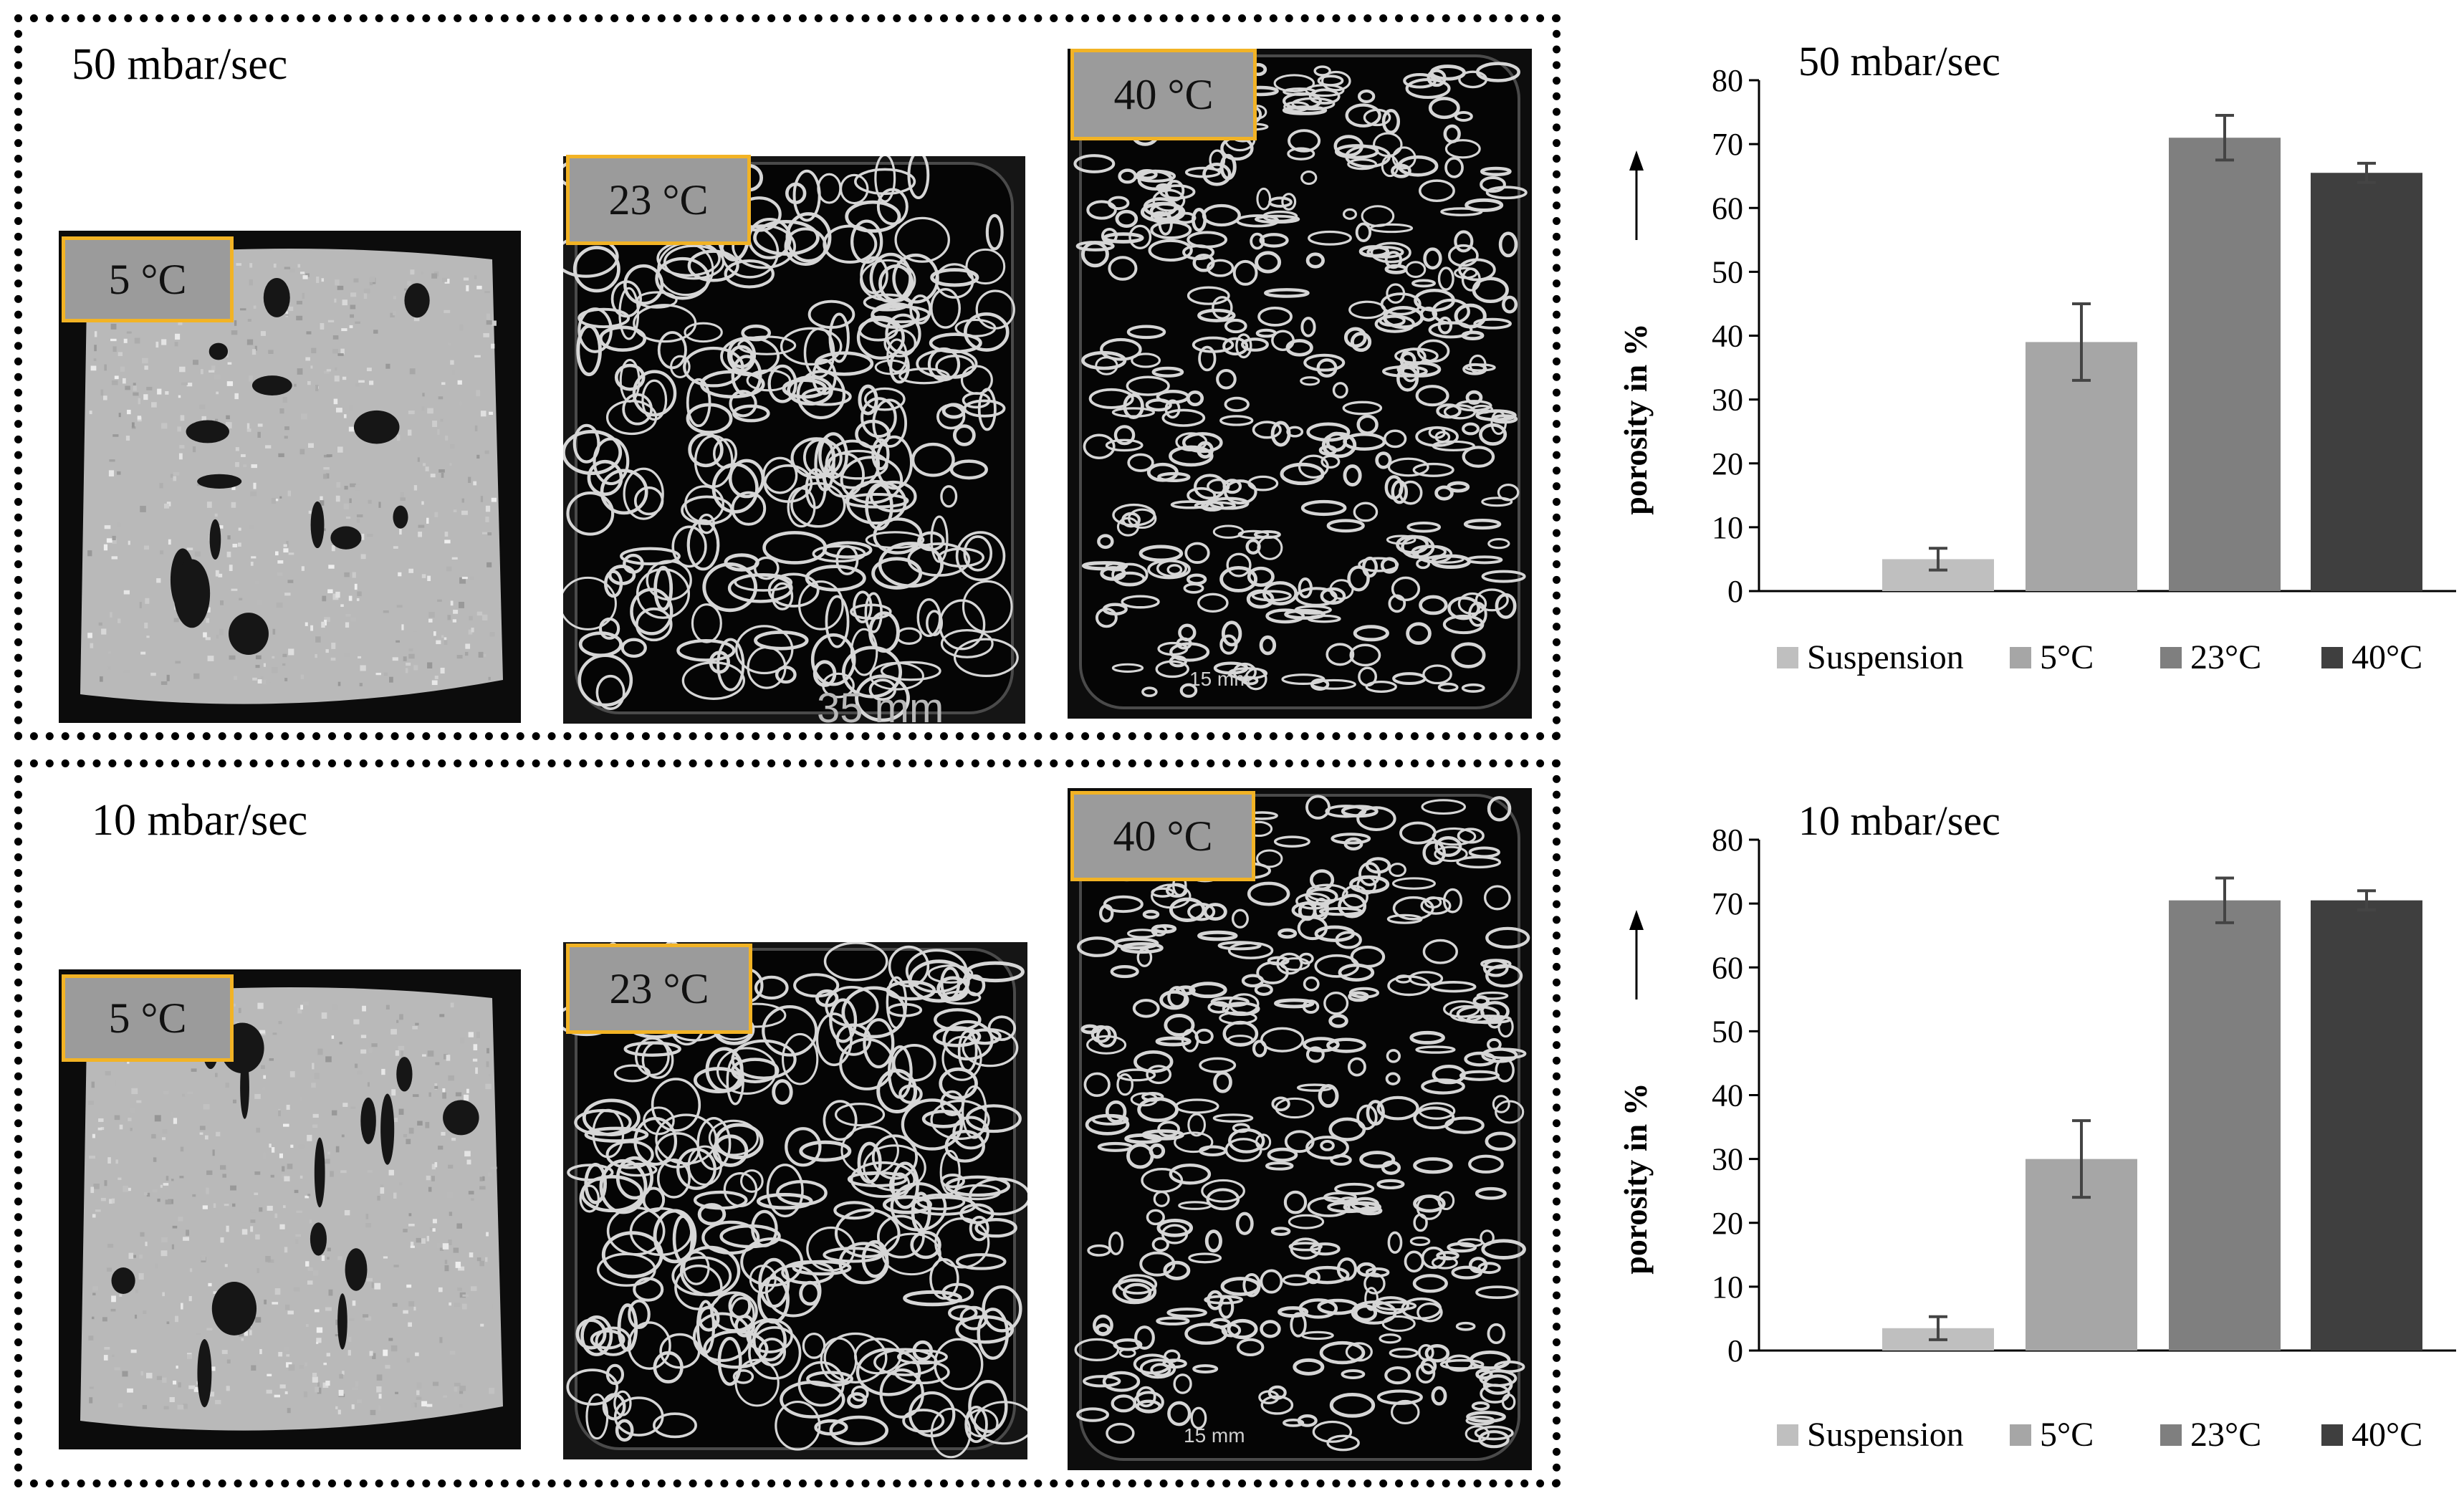 The width and height of the screenshot is (2464, 1501). Describe the element at coordinates (192, 593) in the screenshot. I see `ct-pore` at that location.